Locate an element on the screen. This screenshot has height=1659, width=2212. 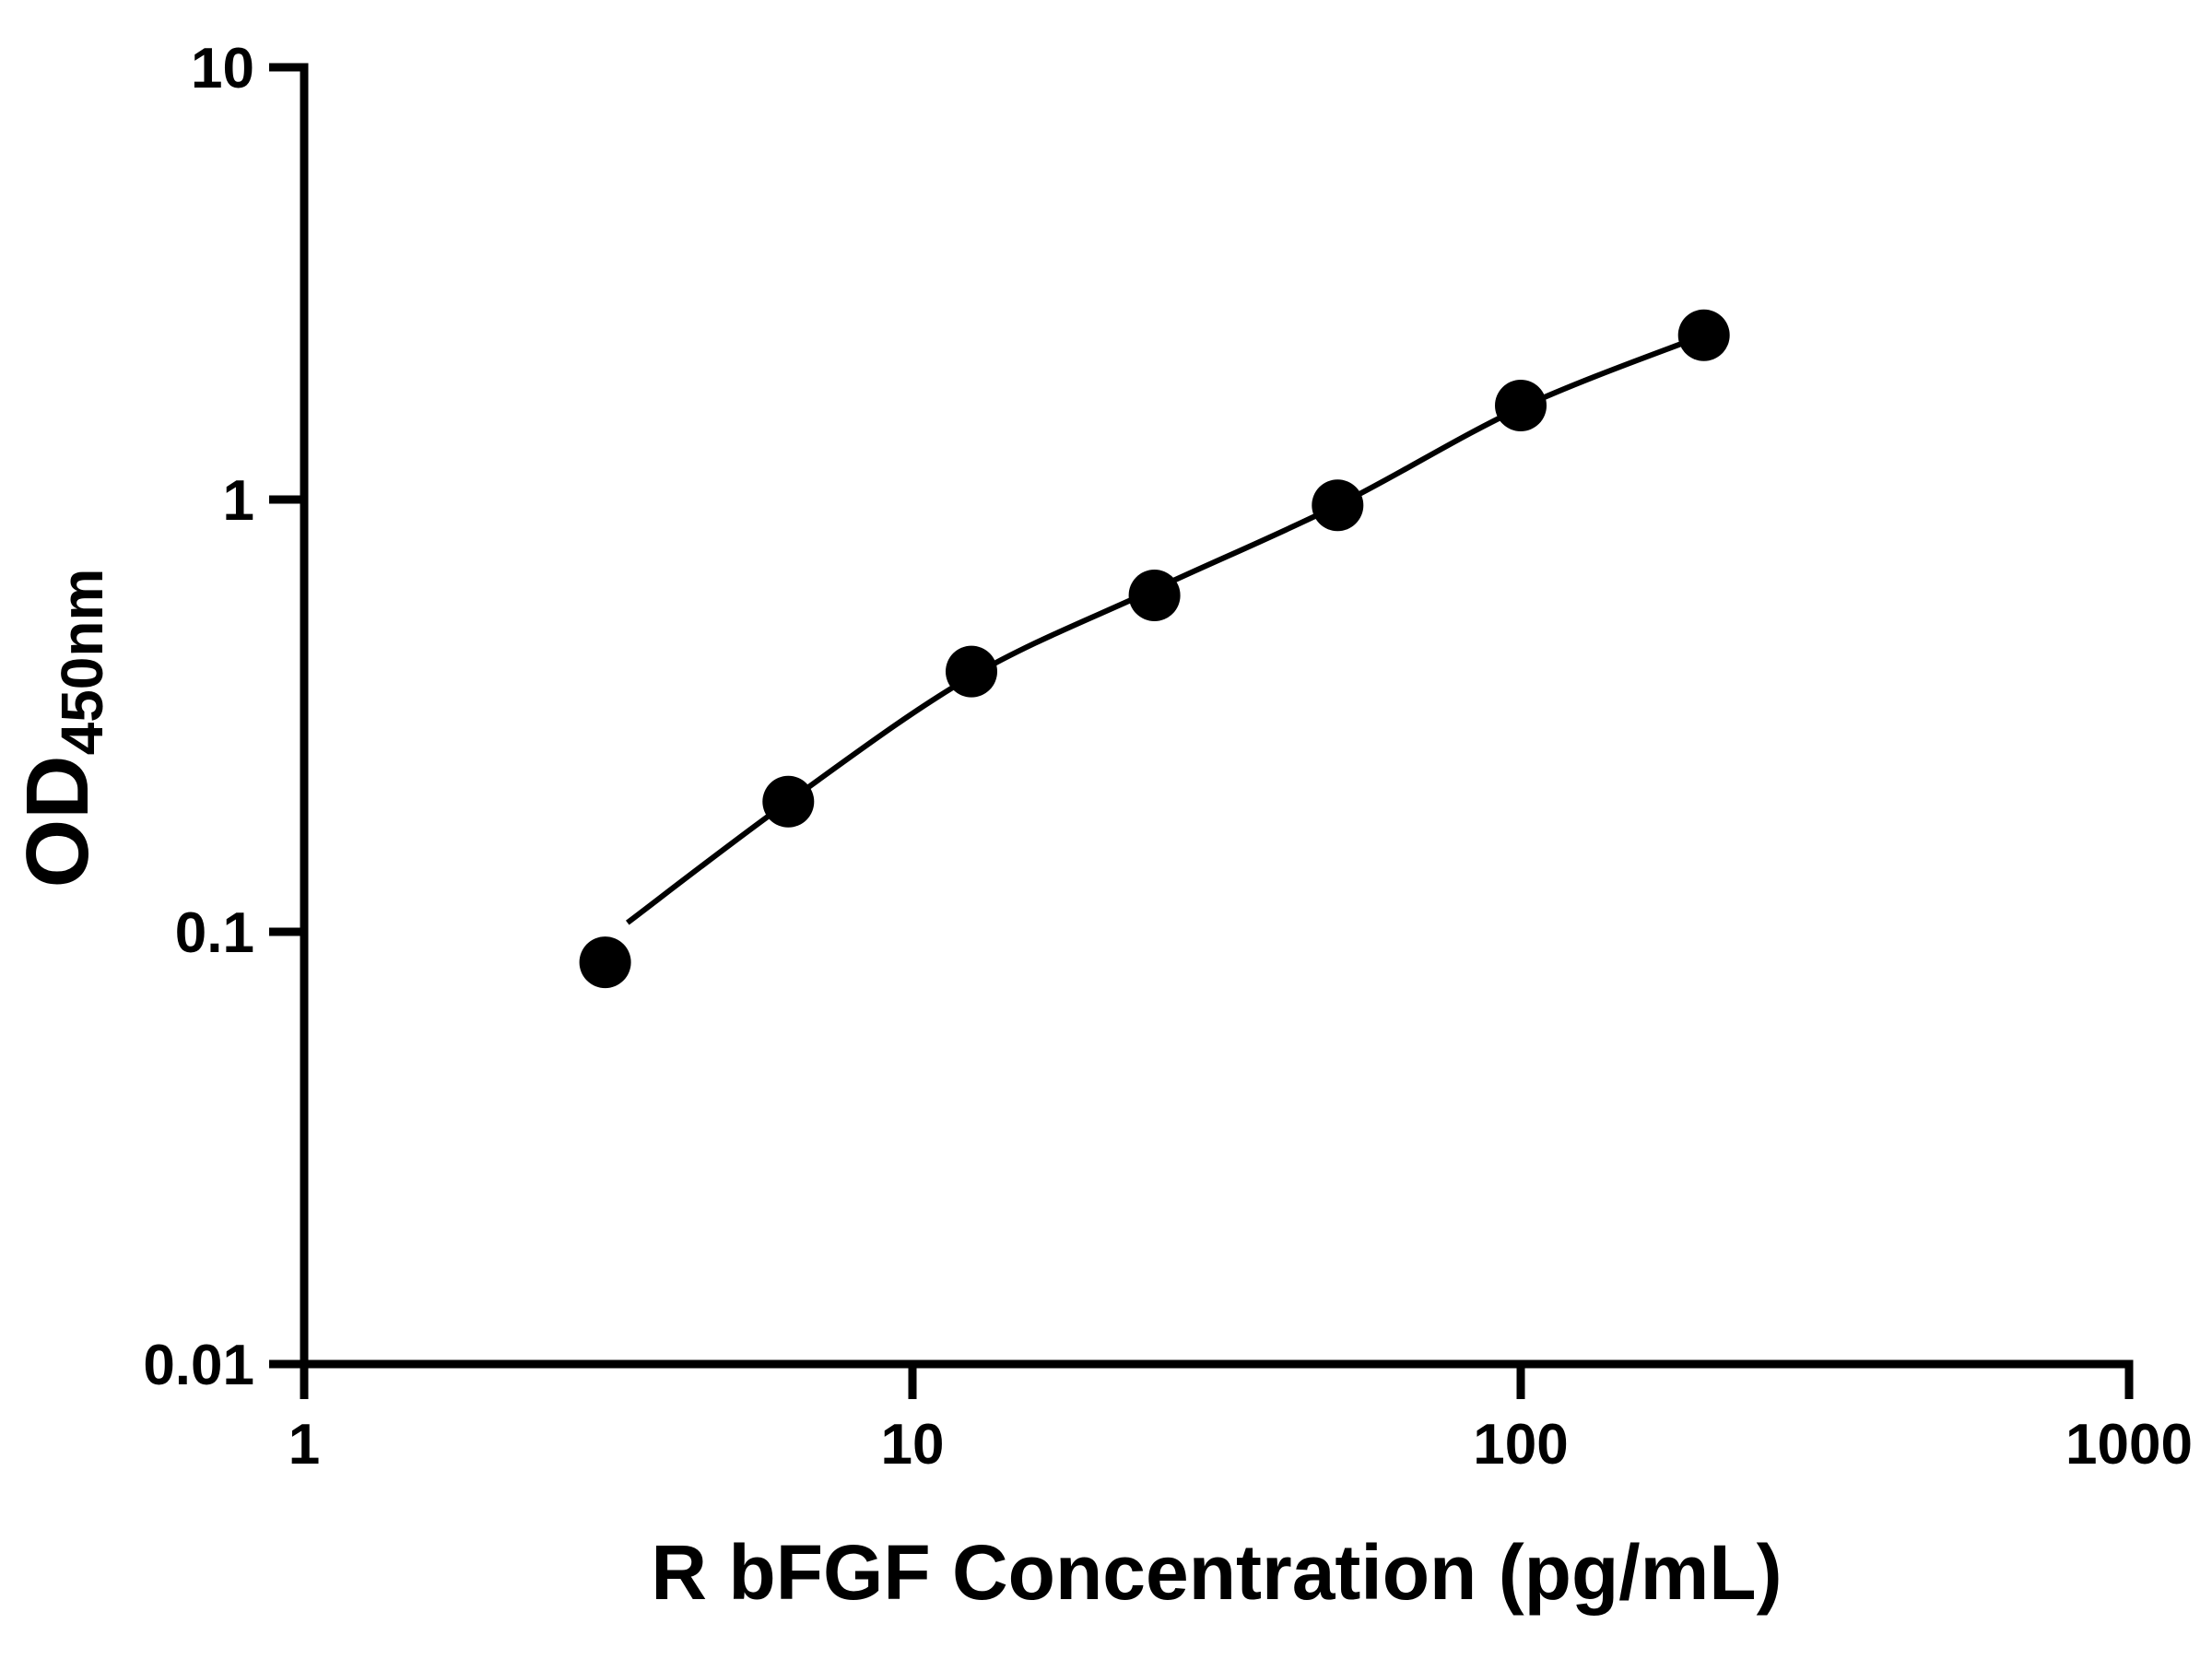
x-tick-label: 1 is located at coordinates (304, 1445).